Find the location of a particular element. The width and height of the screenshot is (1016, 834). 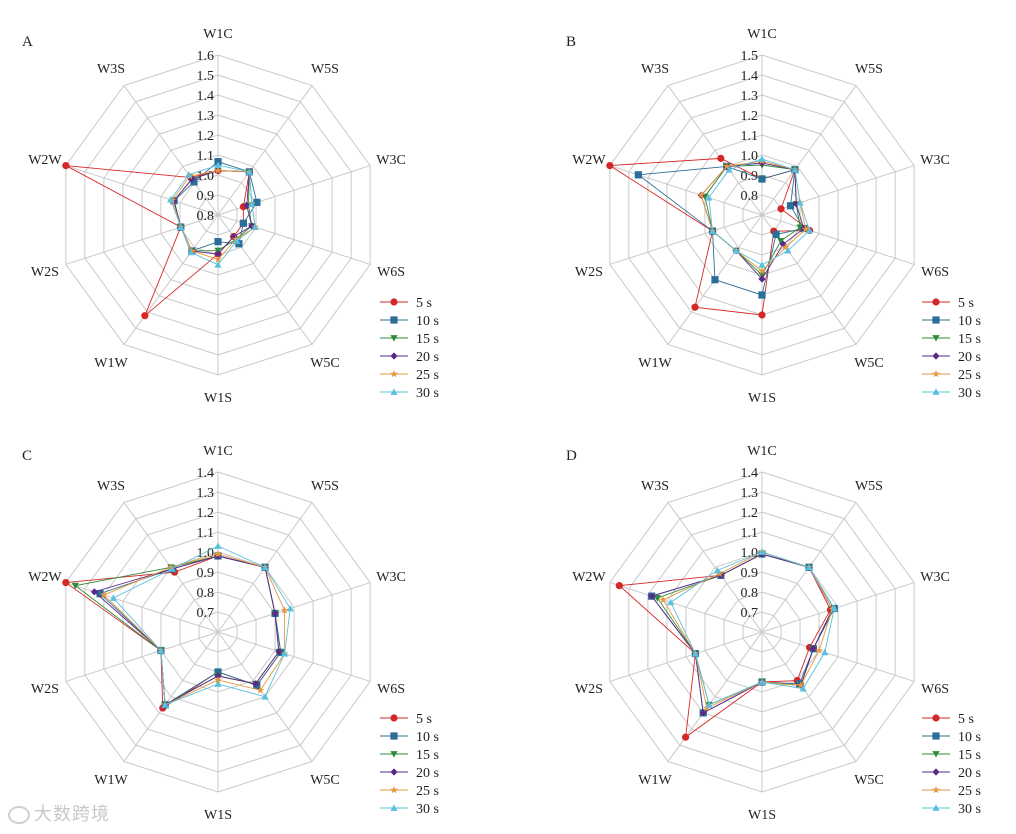

tick-label: 0.9 is located at coordinates (206, 573).